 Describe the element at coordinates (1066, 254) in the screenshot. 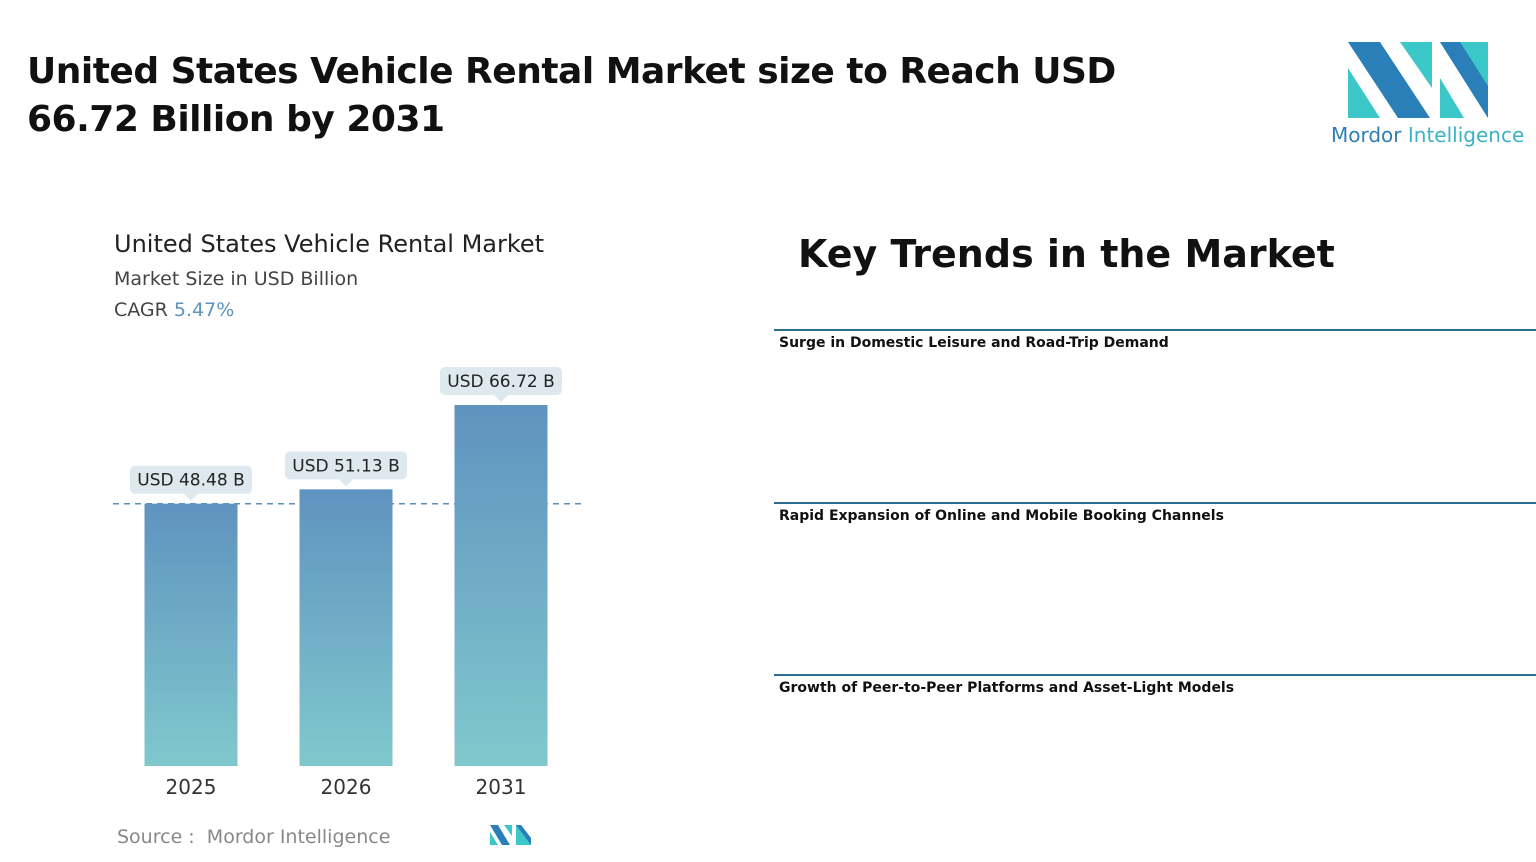

I see `trends-title: Key Trends in the Market` at that location.